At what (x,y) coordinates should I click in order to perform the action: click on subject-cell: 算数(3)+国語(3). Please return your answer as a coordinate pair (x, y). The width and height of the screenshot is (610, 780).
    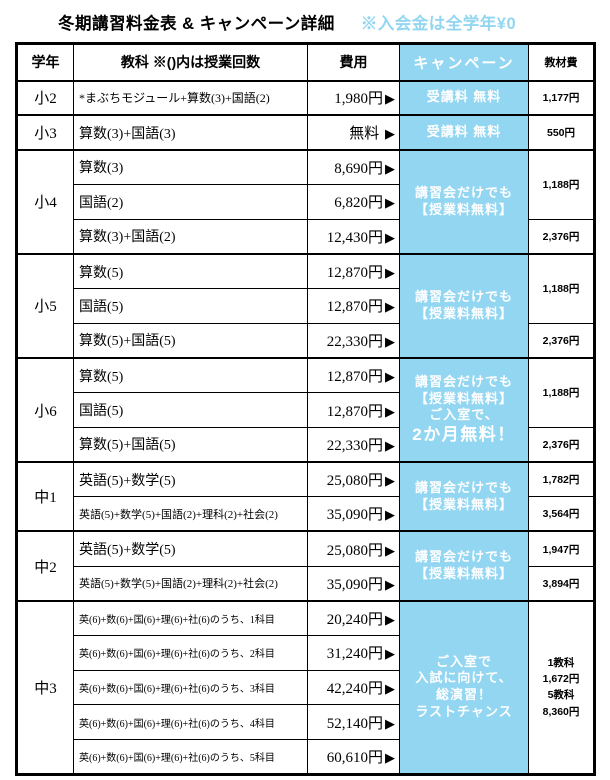
    Looking at the image, I should click on (190, 132).